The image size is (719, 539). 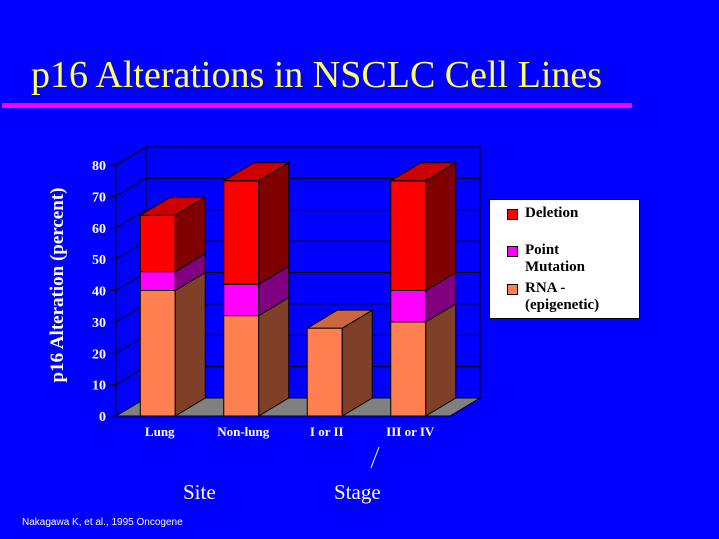 I want to click on y-tick-label-40: 40, so click(x=99, y=292).